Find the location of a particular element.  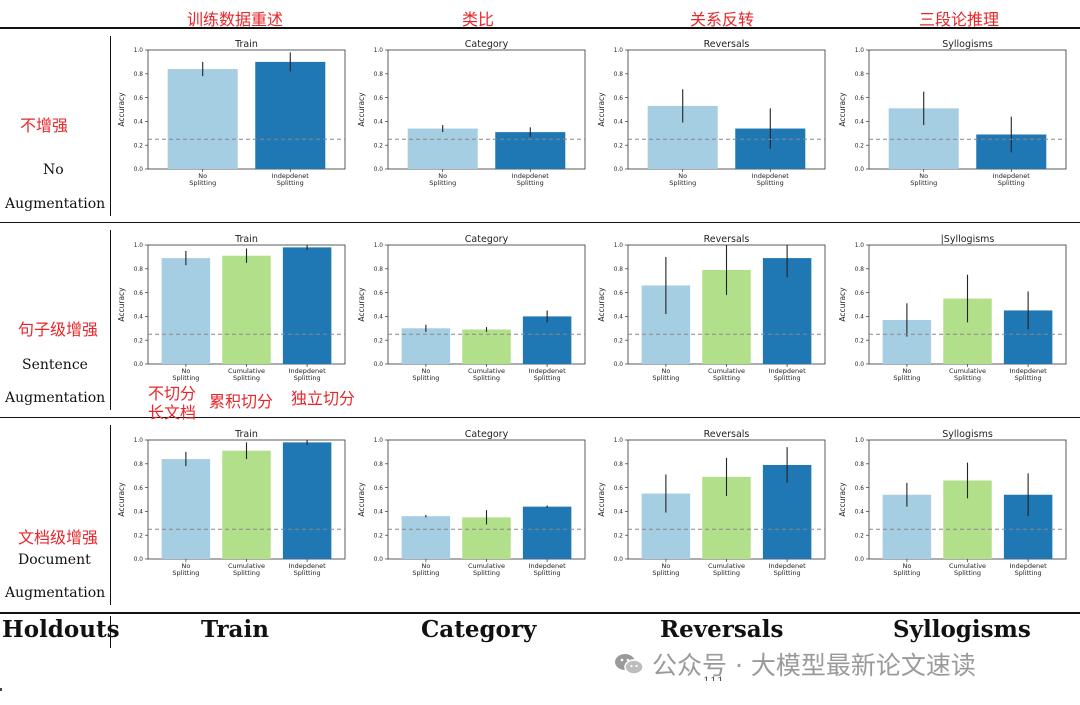

row-label-en-document-2: Augmentation is located at coordinates (55, 593).